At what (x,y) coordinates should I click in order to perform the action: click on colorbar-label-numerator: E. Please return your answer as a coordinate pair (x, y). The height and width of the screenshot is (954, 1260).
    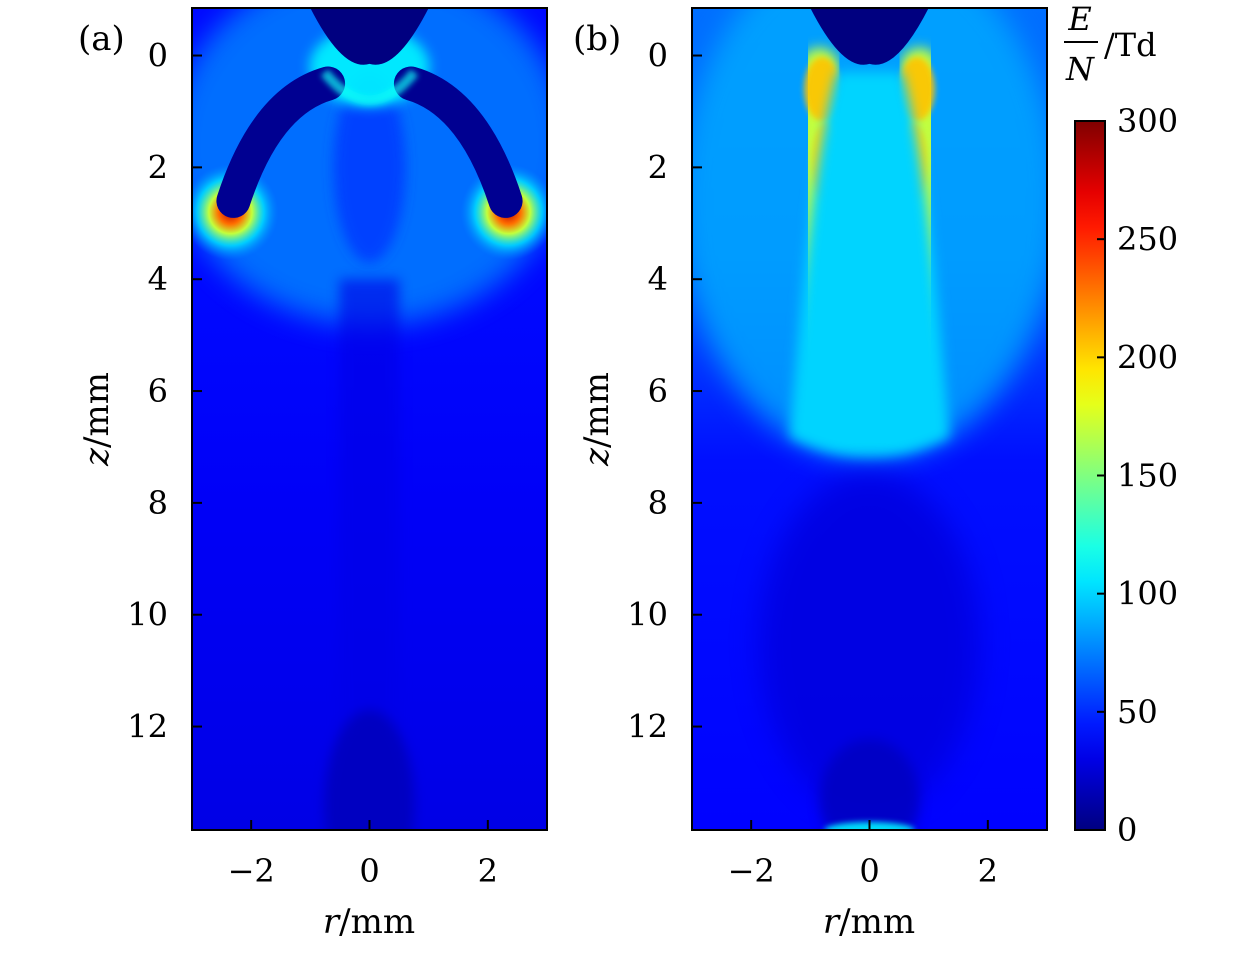
    Looking at the image, I should click on (1079, 19).